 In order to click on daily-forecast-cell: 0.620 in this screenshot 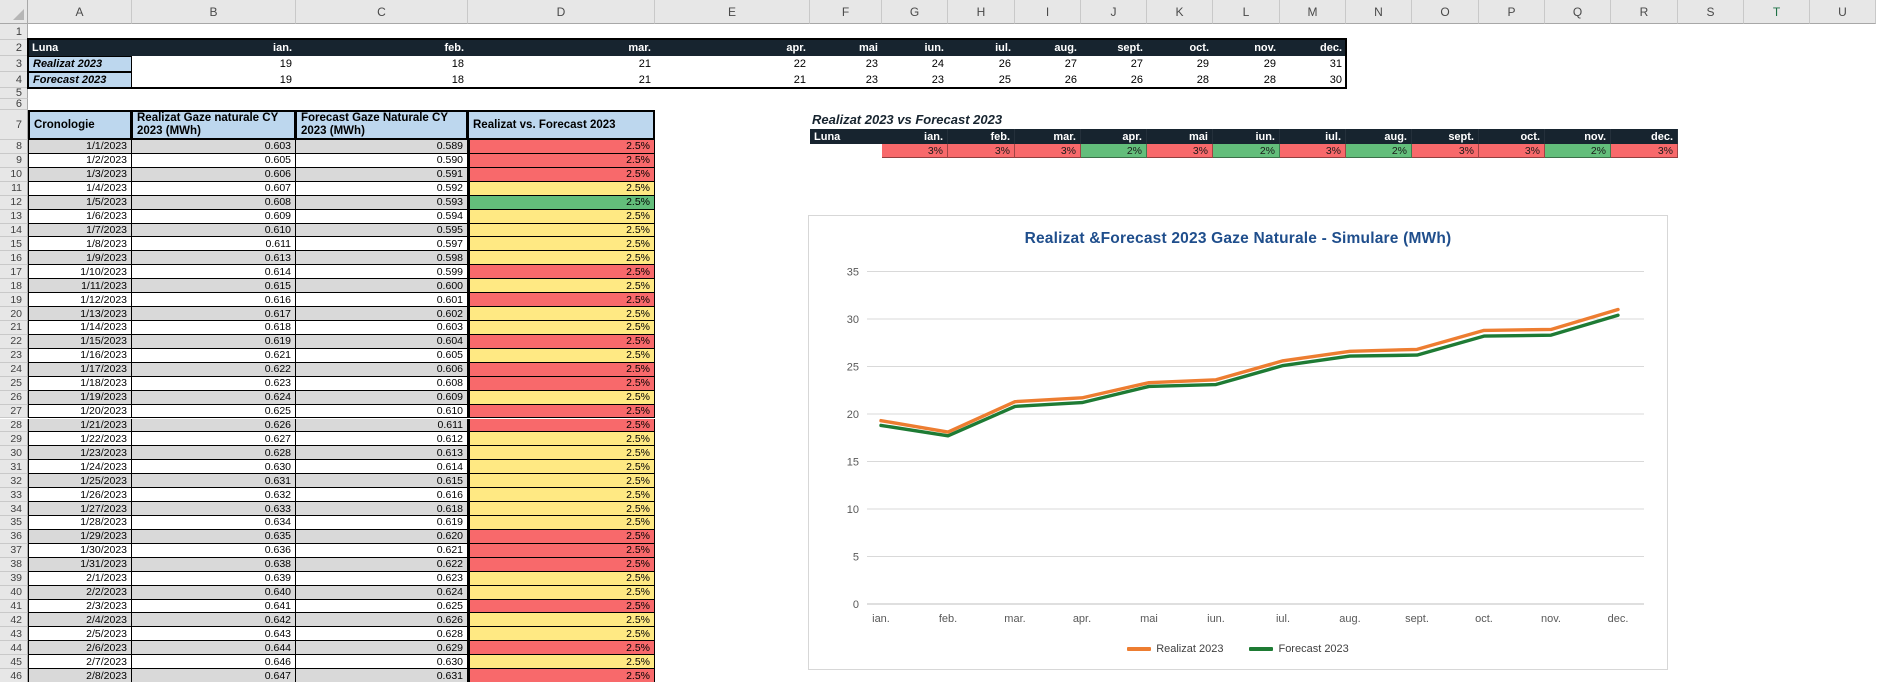, I will do `click(382, 536)`.